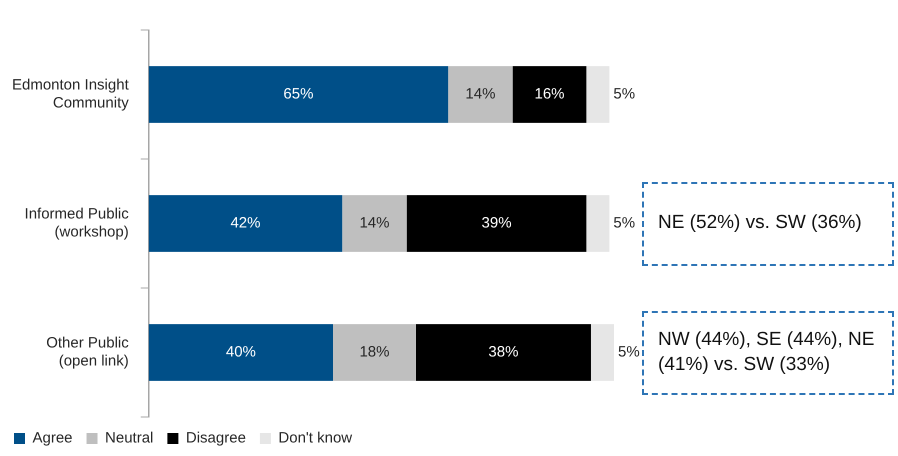  What do you see at coordinates (52, 438) in the screenshot?
I see `legend-label: Agree` at bounding box center [52, 438].